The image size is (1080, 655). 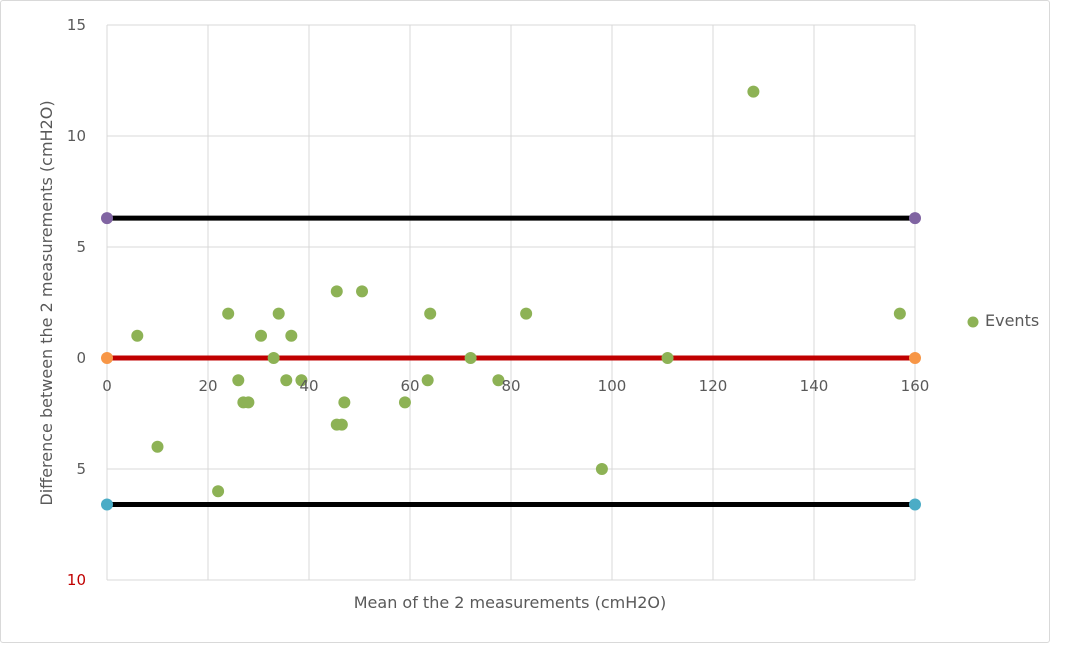 I want to click on x-tick-label: 160, so click(x=915, y=386).